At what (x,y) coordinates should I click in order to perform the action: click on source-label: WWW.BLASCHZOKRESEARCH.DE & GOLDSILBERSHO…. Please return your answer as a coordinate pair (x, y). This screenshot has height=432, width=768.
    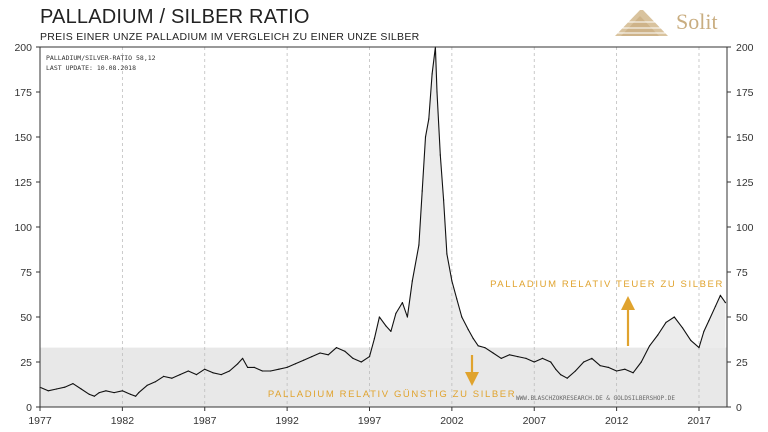
    Looking at the image, I should click on (595, 398).